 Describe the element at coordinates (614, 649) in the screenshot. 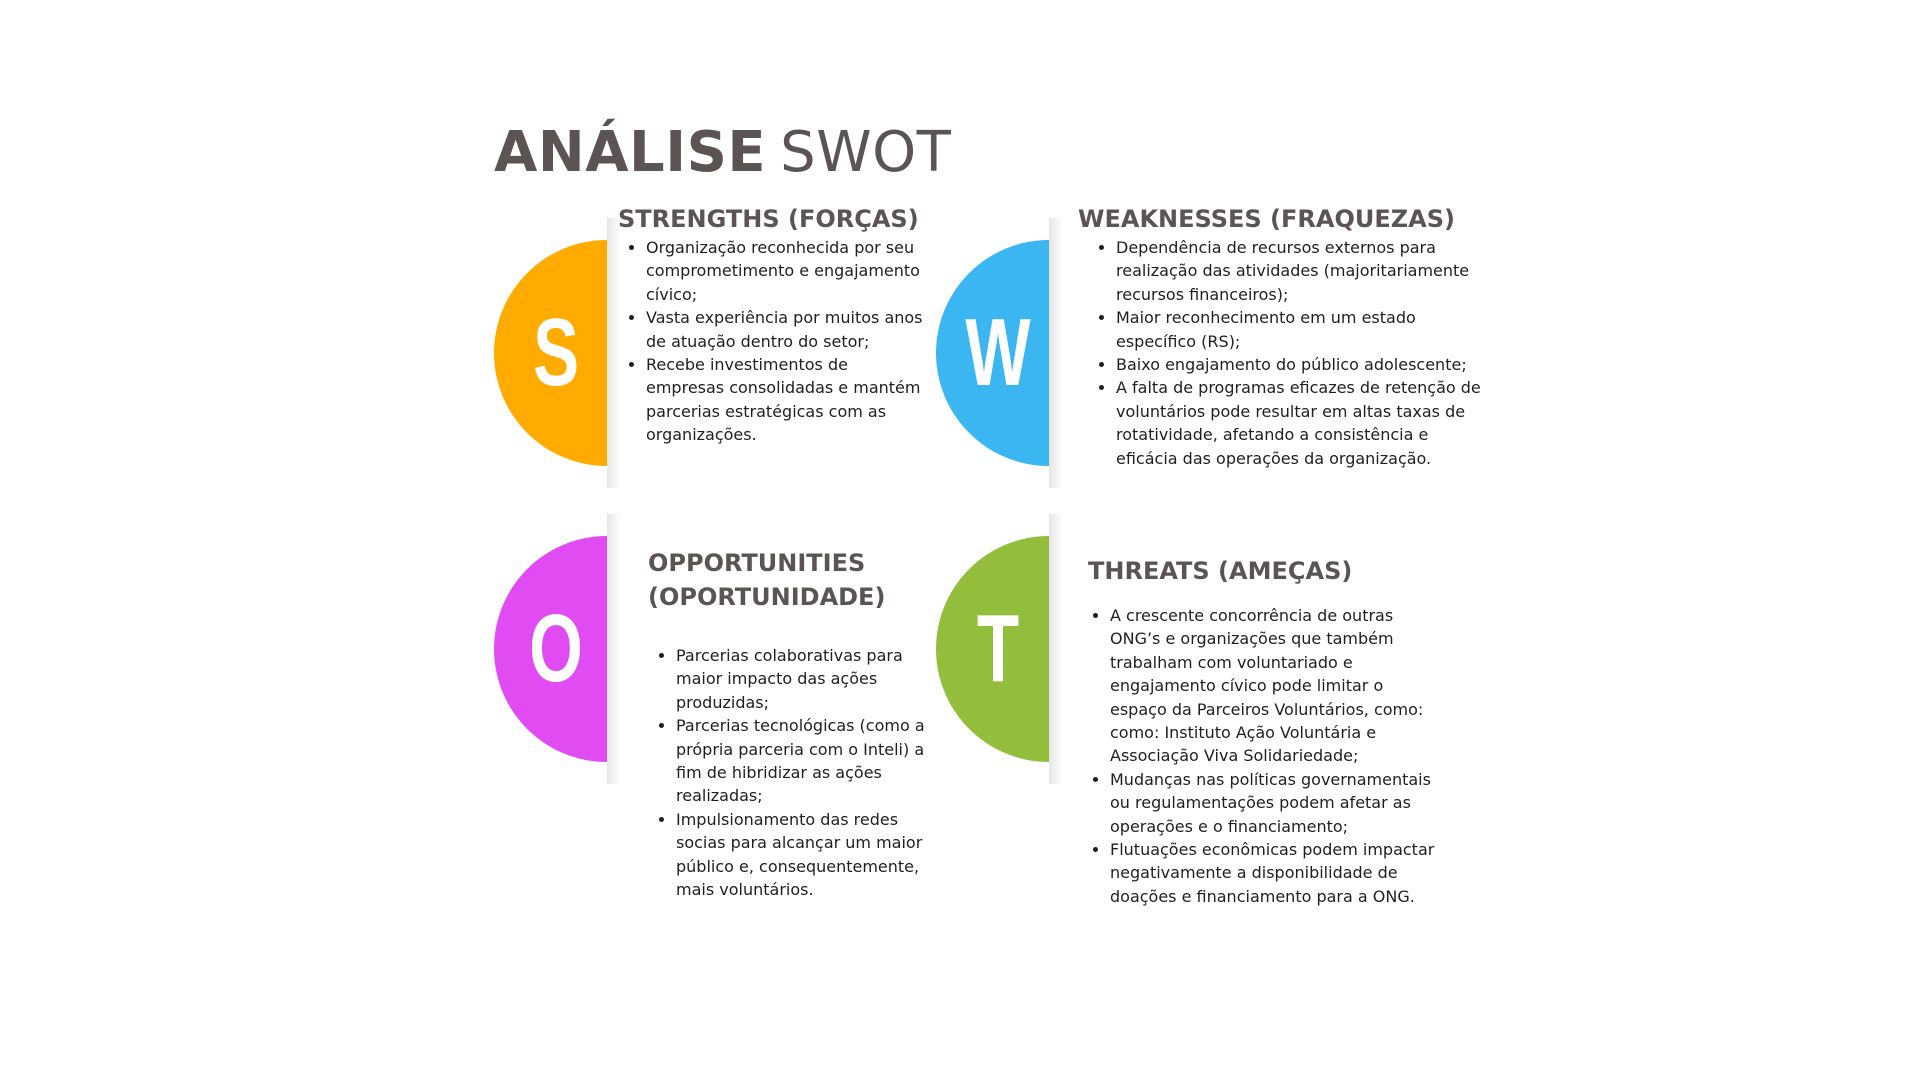

I see `opportunities-divider` at that location.